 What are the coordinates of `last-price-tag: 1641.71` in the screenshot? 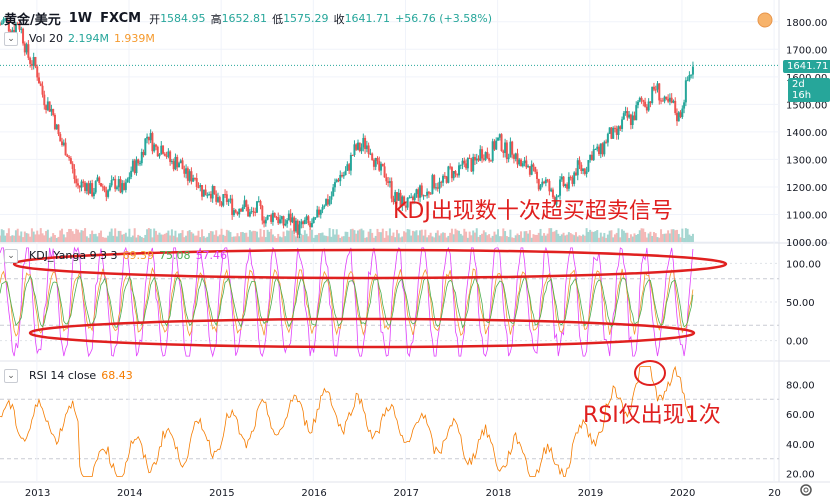 It's located at (806, 66).